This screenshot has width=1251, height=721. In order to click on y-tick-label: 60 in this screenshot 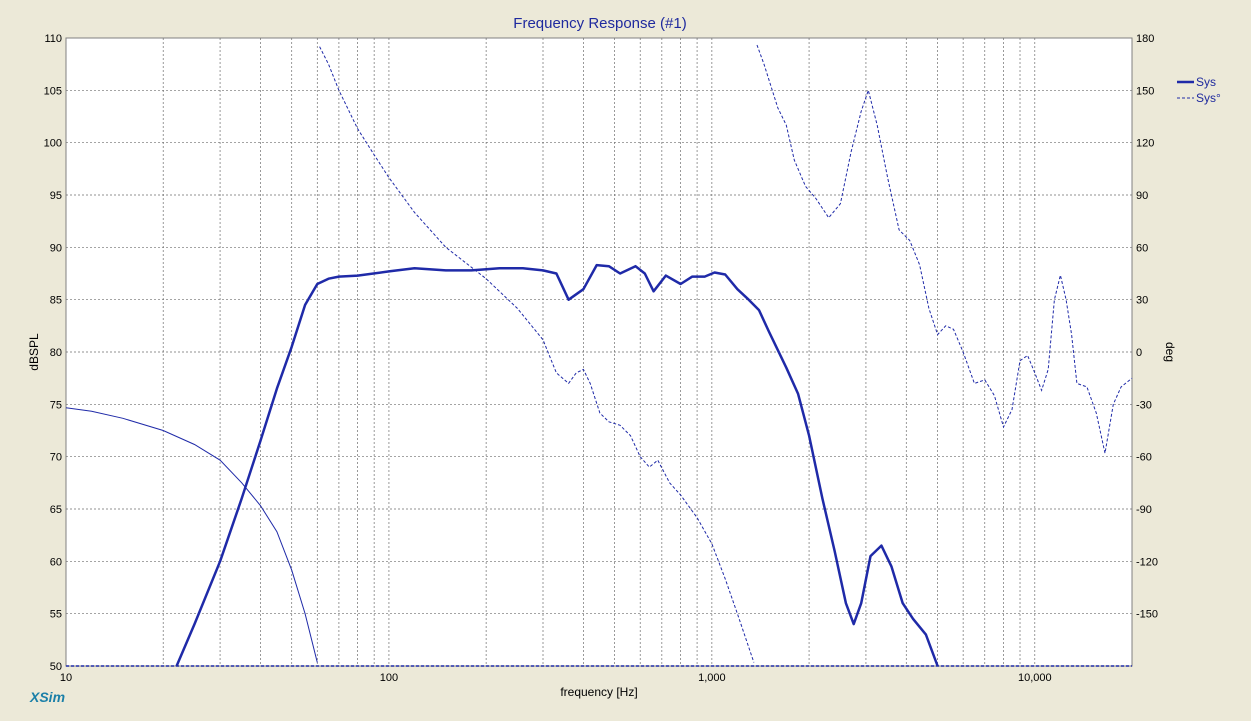, I will do `click(56, 562)`.